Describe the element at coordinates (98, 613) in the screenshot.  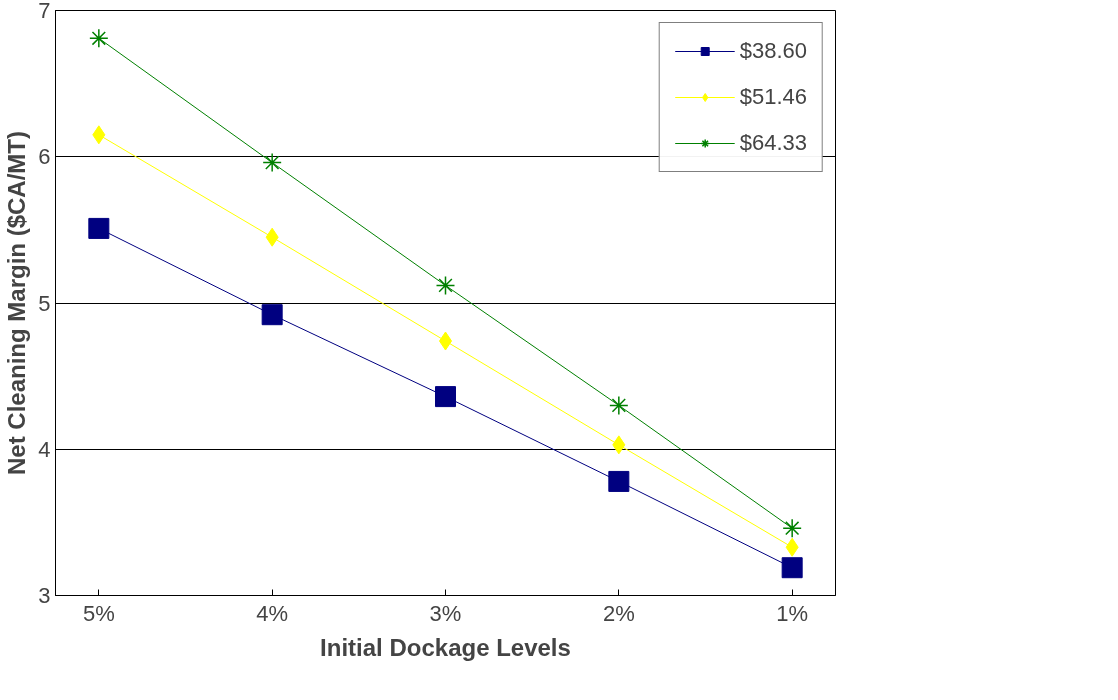
I see `x-tick-label: 5%` at that location.